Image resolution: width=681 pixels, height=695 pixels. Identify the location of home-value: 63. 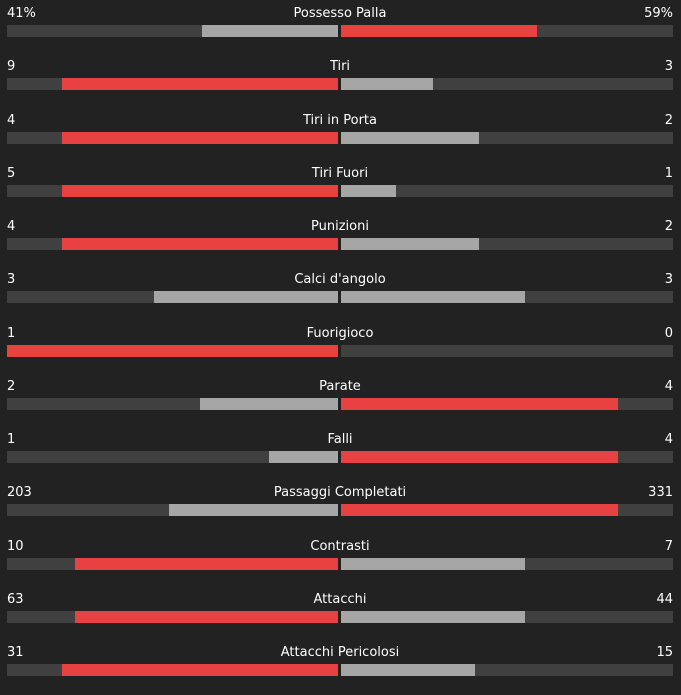
(15, 599).